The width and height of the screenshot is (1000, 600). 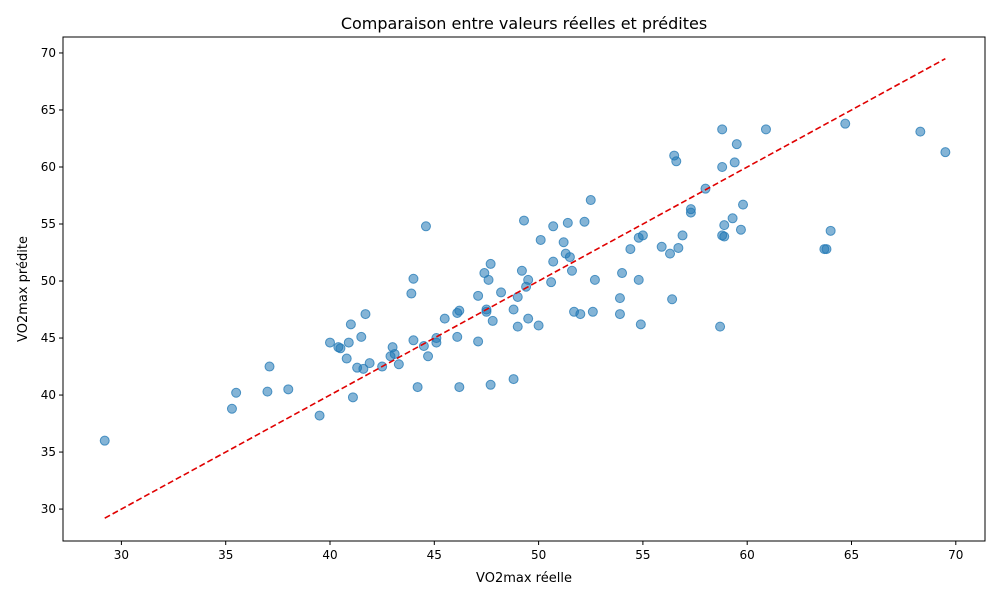 I want to click on x-axis: 30 35 40 45 50 55 60 65 70, so click(x=538, y=551).